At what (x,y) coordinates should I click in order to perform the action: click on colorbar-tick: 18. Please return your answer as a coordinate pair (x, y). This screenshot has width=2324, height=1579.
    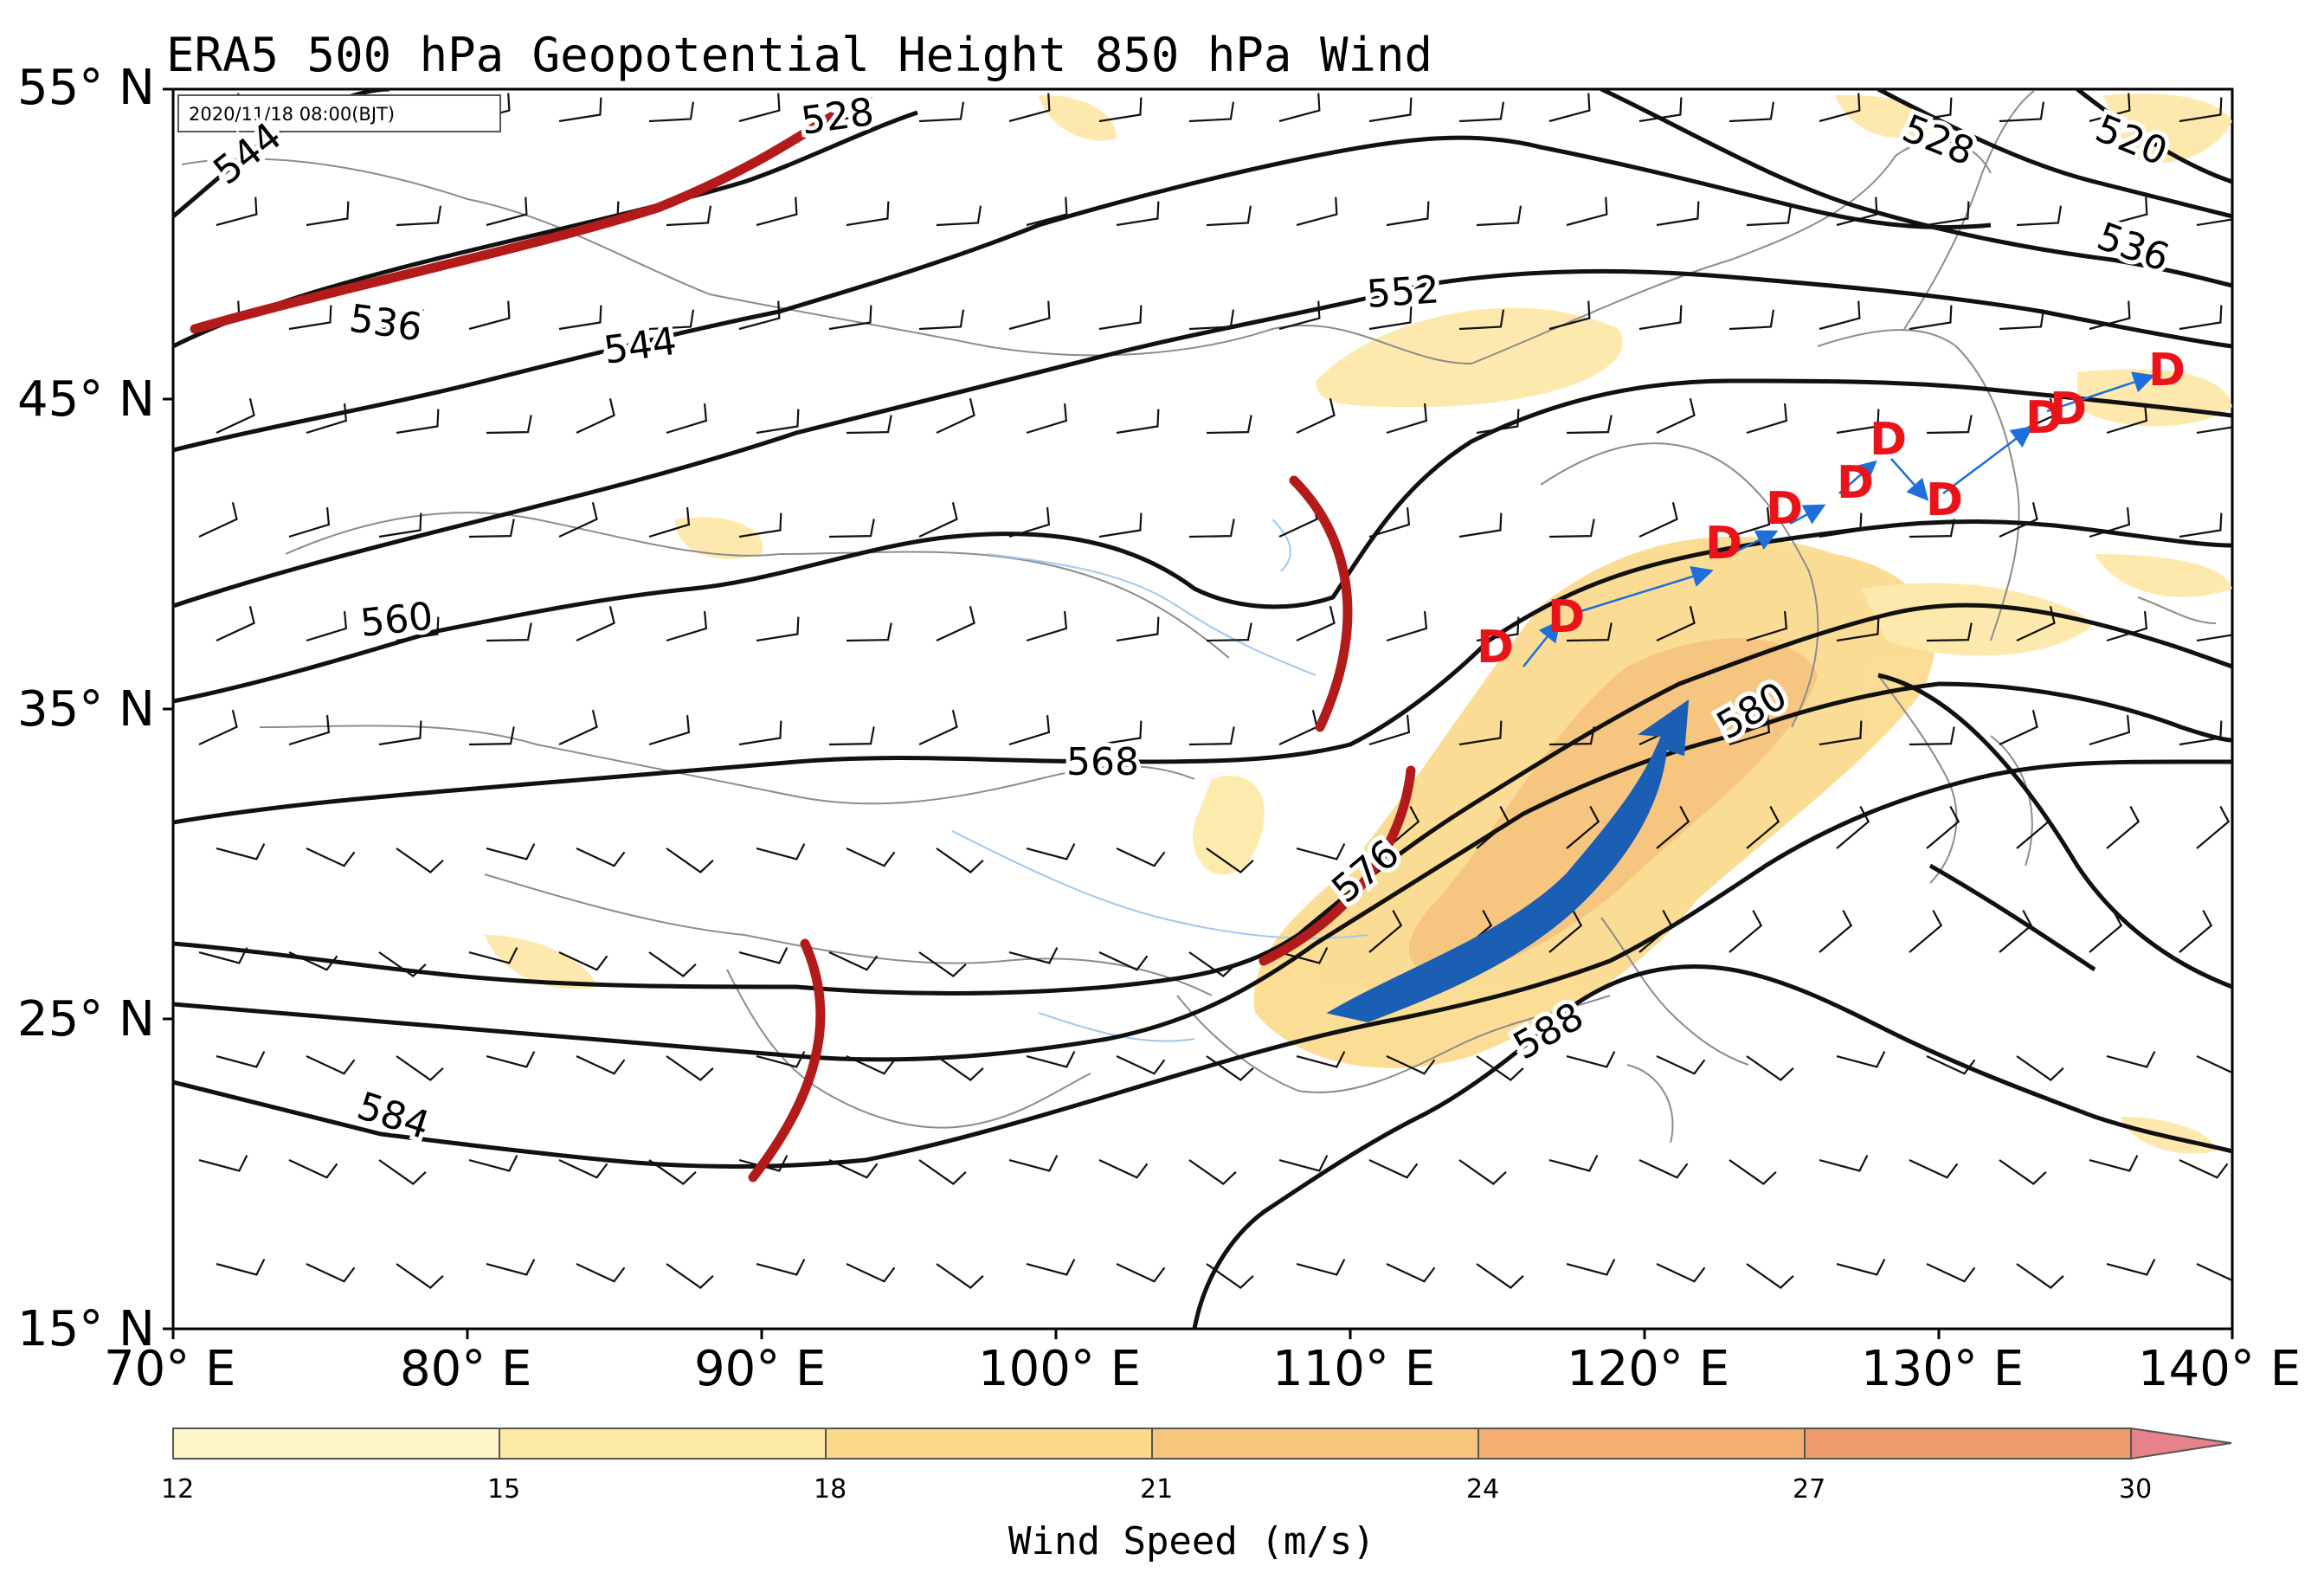
    Looking at the image, I should click on (830, 1489).